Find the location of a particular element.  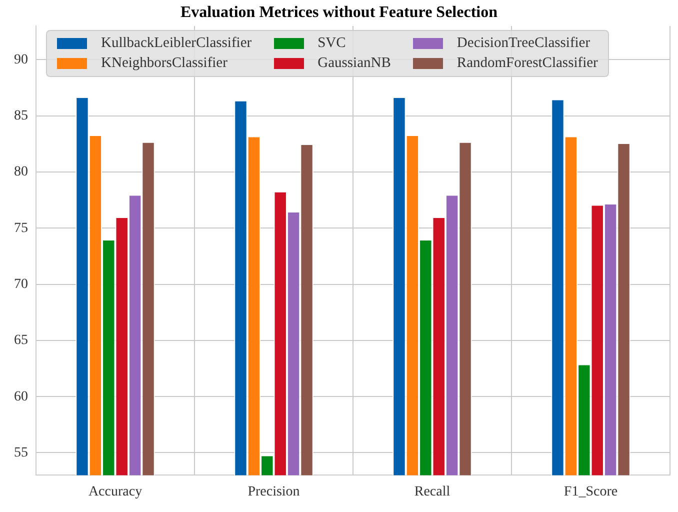

x-tick-label: Recall is located at coordinates (432, 492).